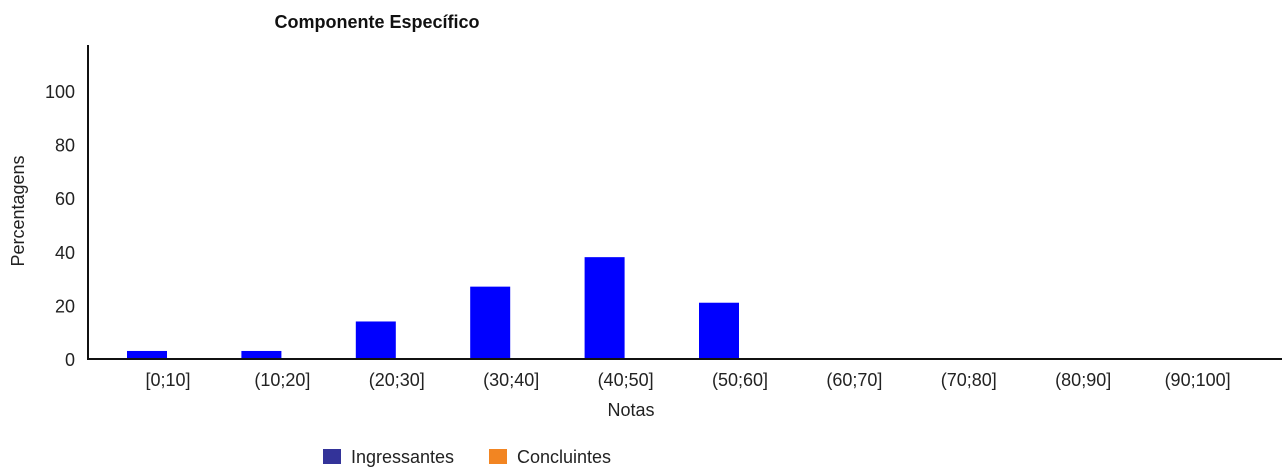 This screenshot has height=468, width=1282. What do you see at coordinates (740, 380) in the screenshot?
I see `x-tick-label: (50;60]` at bounding box center [740, 380].